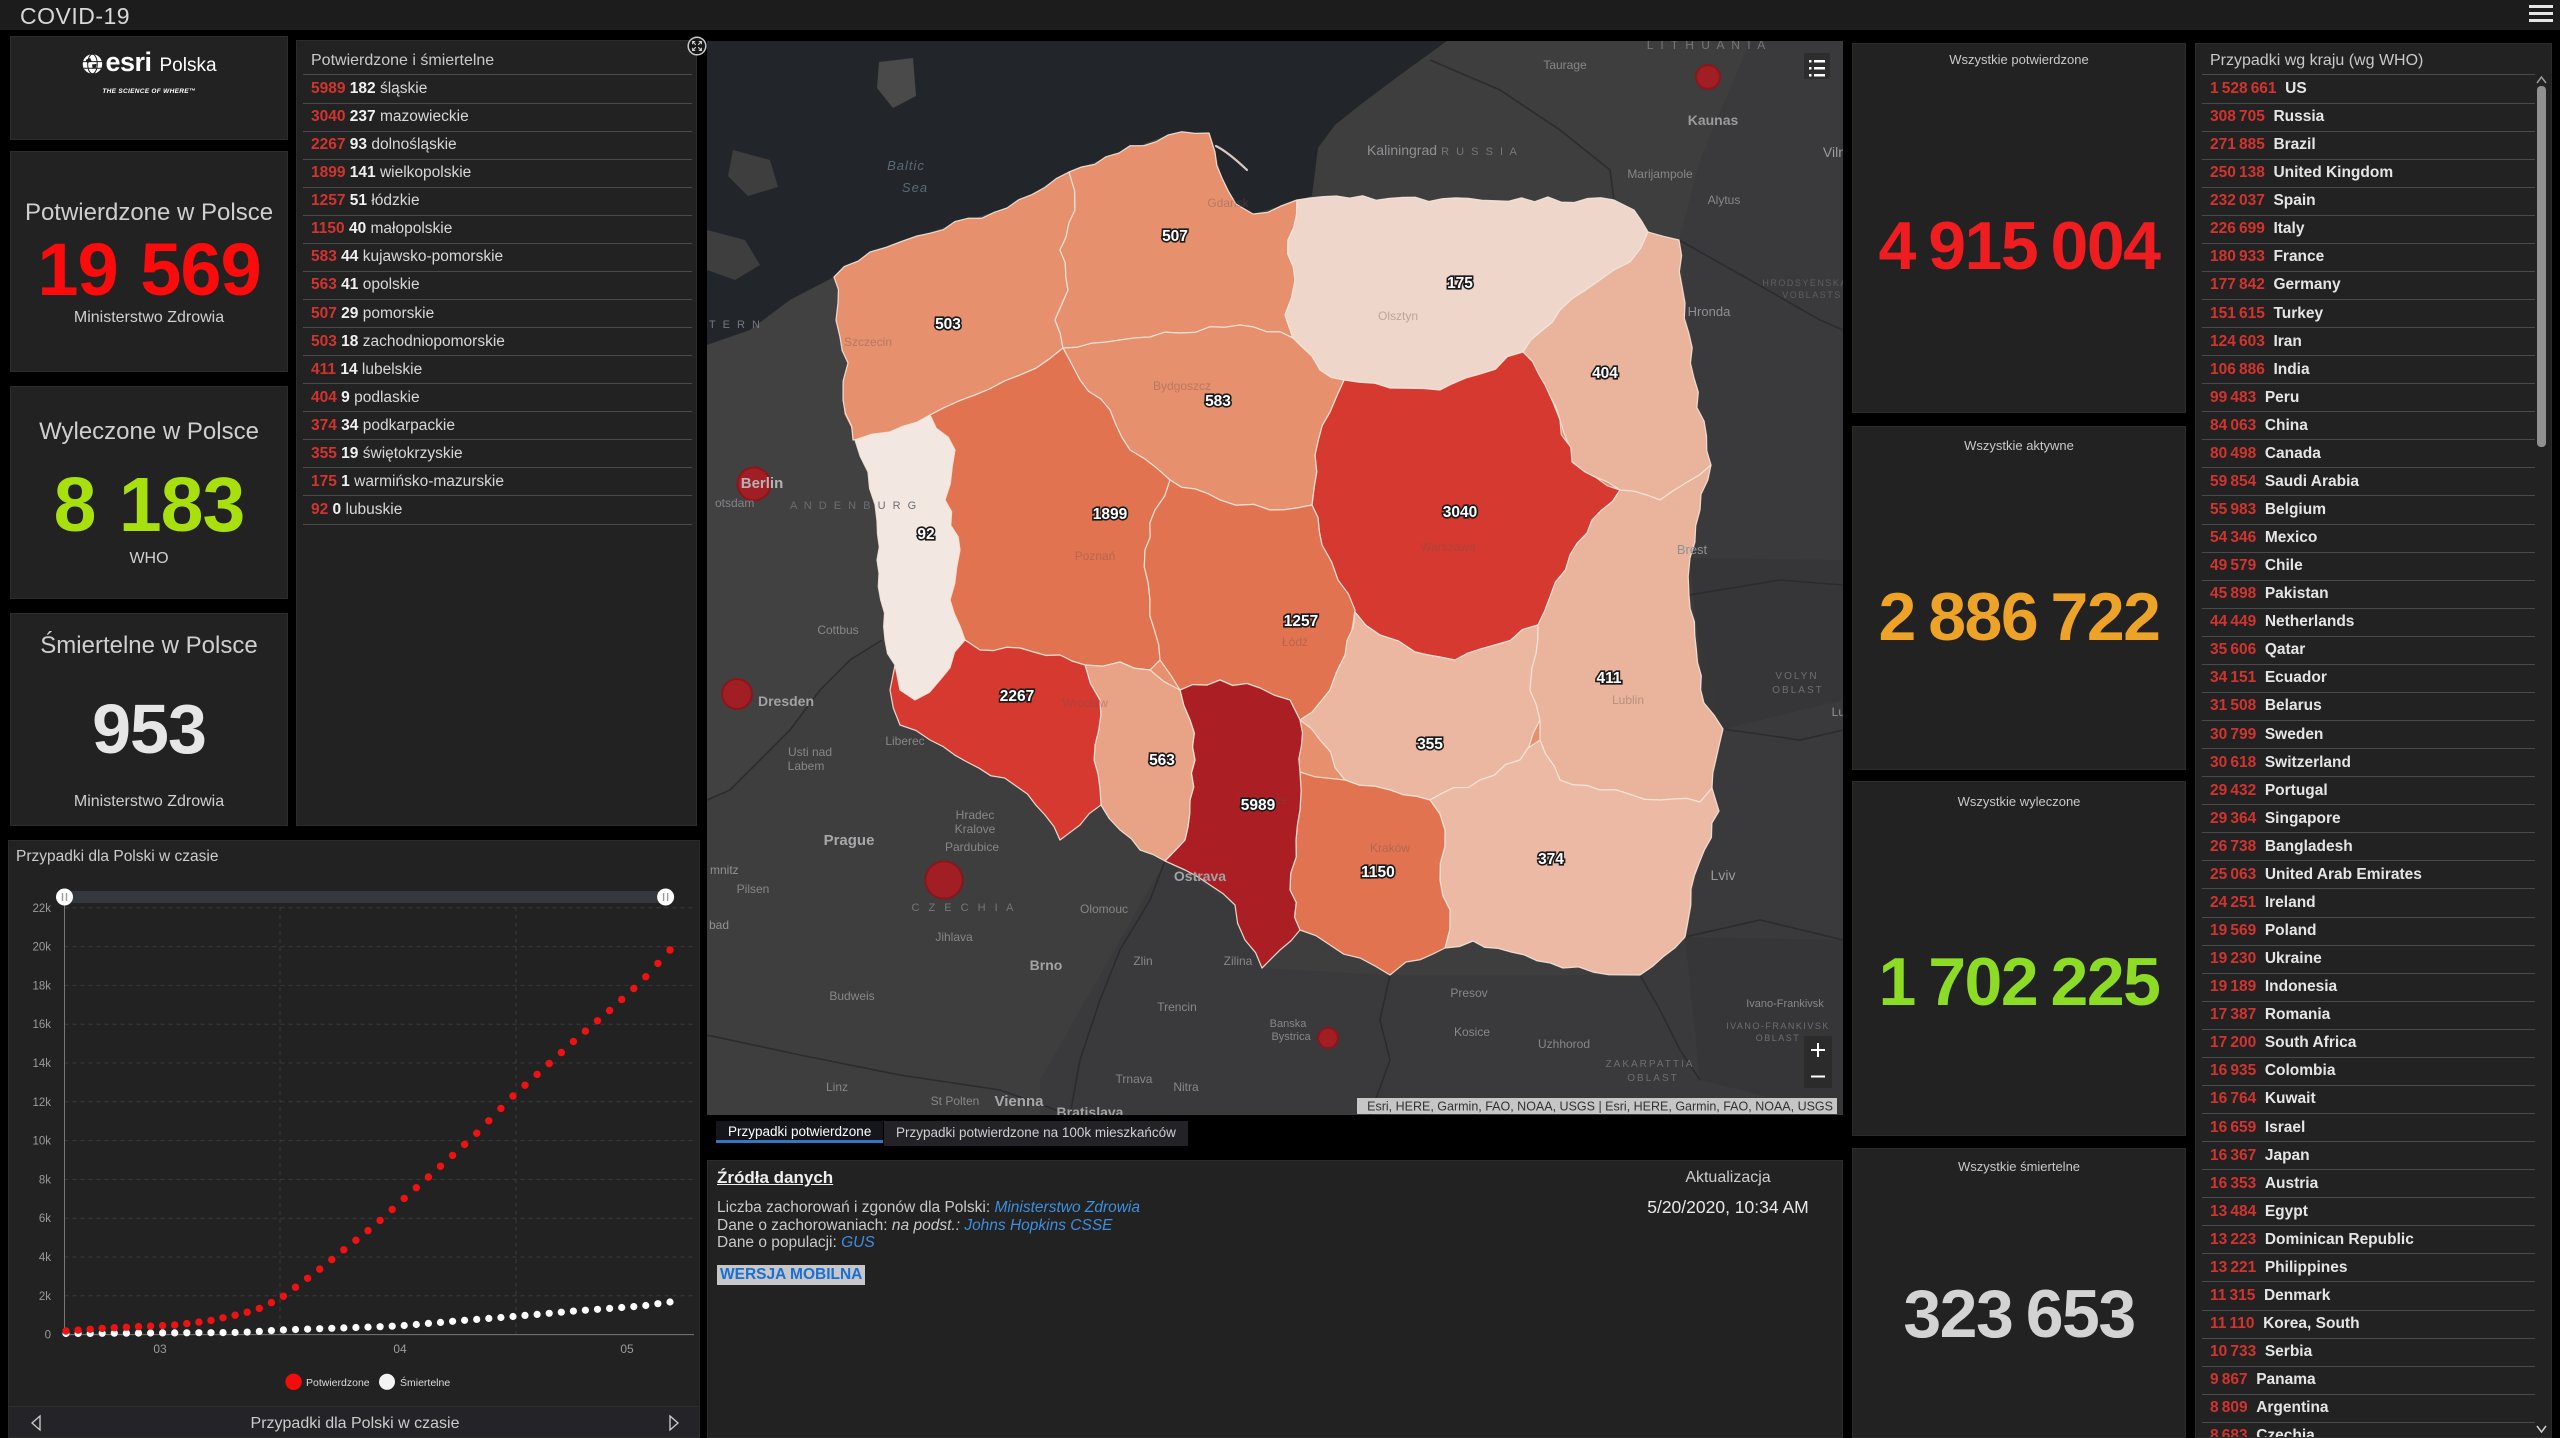 This screenshot has height=1438, width=2560. What do you see at coordinates (786, 701) in the screenshot?
I see `svg-text: Dresden` at bounding box center [786, 701].